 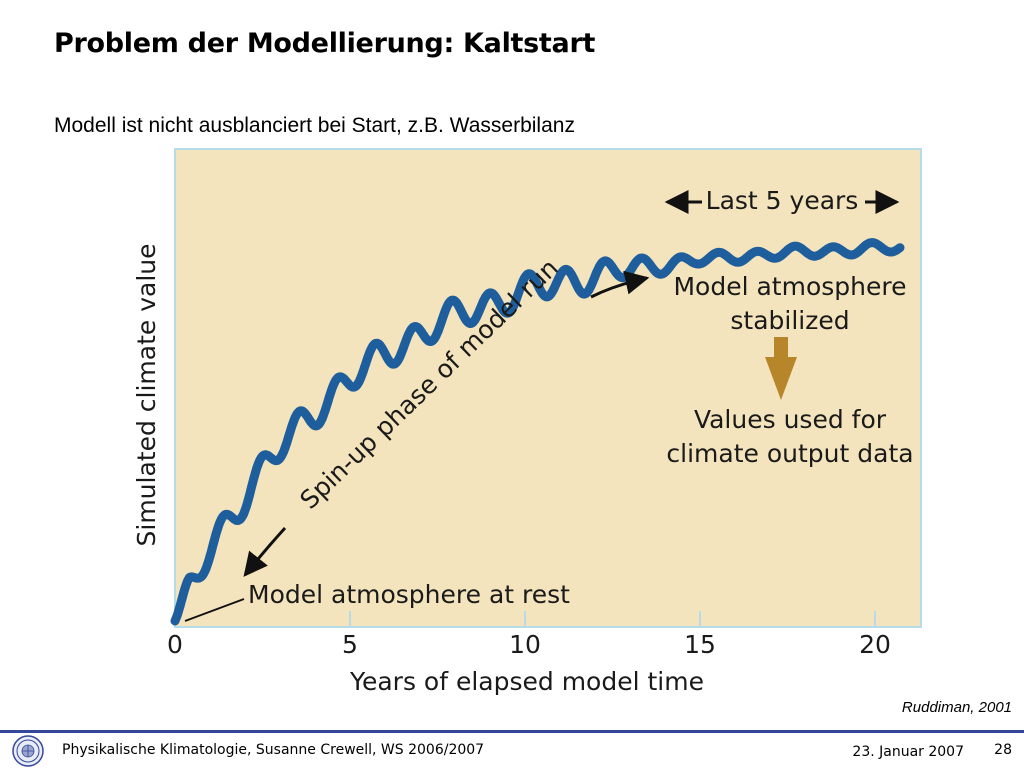 I want to click on x-tick-label: 0, so click(x=175, y=644).